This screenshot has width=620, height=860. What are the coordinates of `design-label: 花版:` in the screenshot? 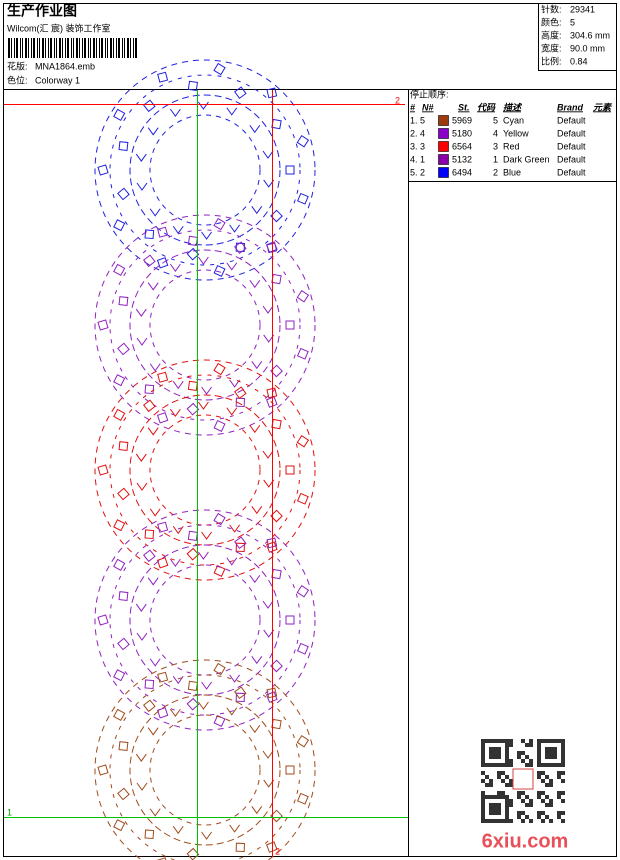 It's located at (17, 65).